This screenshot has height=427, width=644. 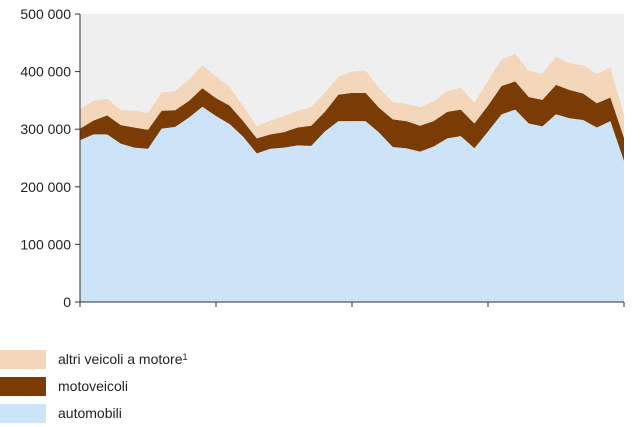 I want to click on legend-swatch-altri-veicoli, so click(x=23, y=359).